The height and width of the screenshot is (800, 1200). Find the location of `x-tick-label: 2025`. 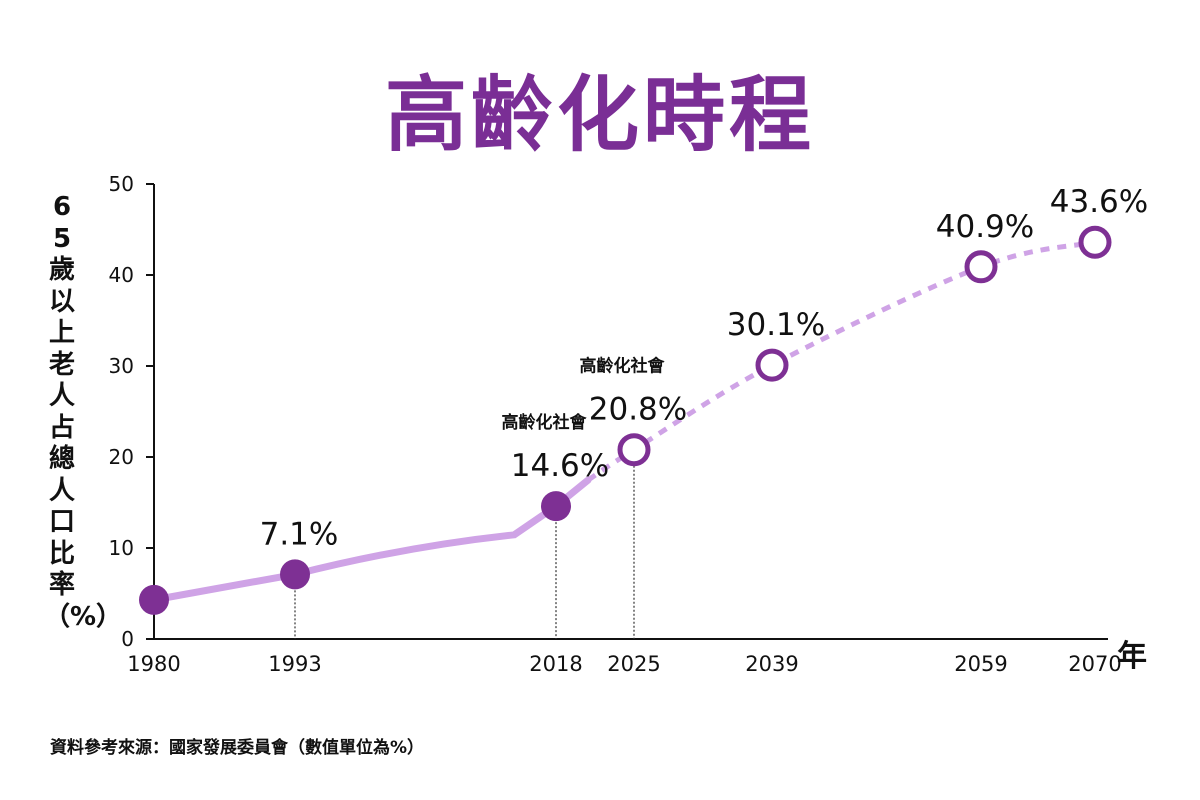

x-tick-label: 2025 is located at coordinates (633, 664).